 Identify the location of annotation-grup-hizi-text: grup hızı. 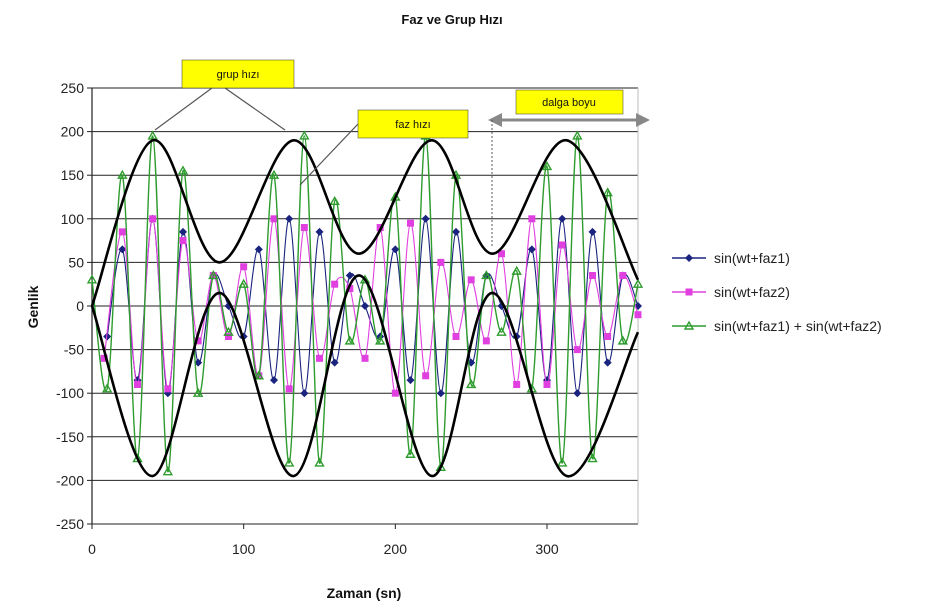
(238, 75).